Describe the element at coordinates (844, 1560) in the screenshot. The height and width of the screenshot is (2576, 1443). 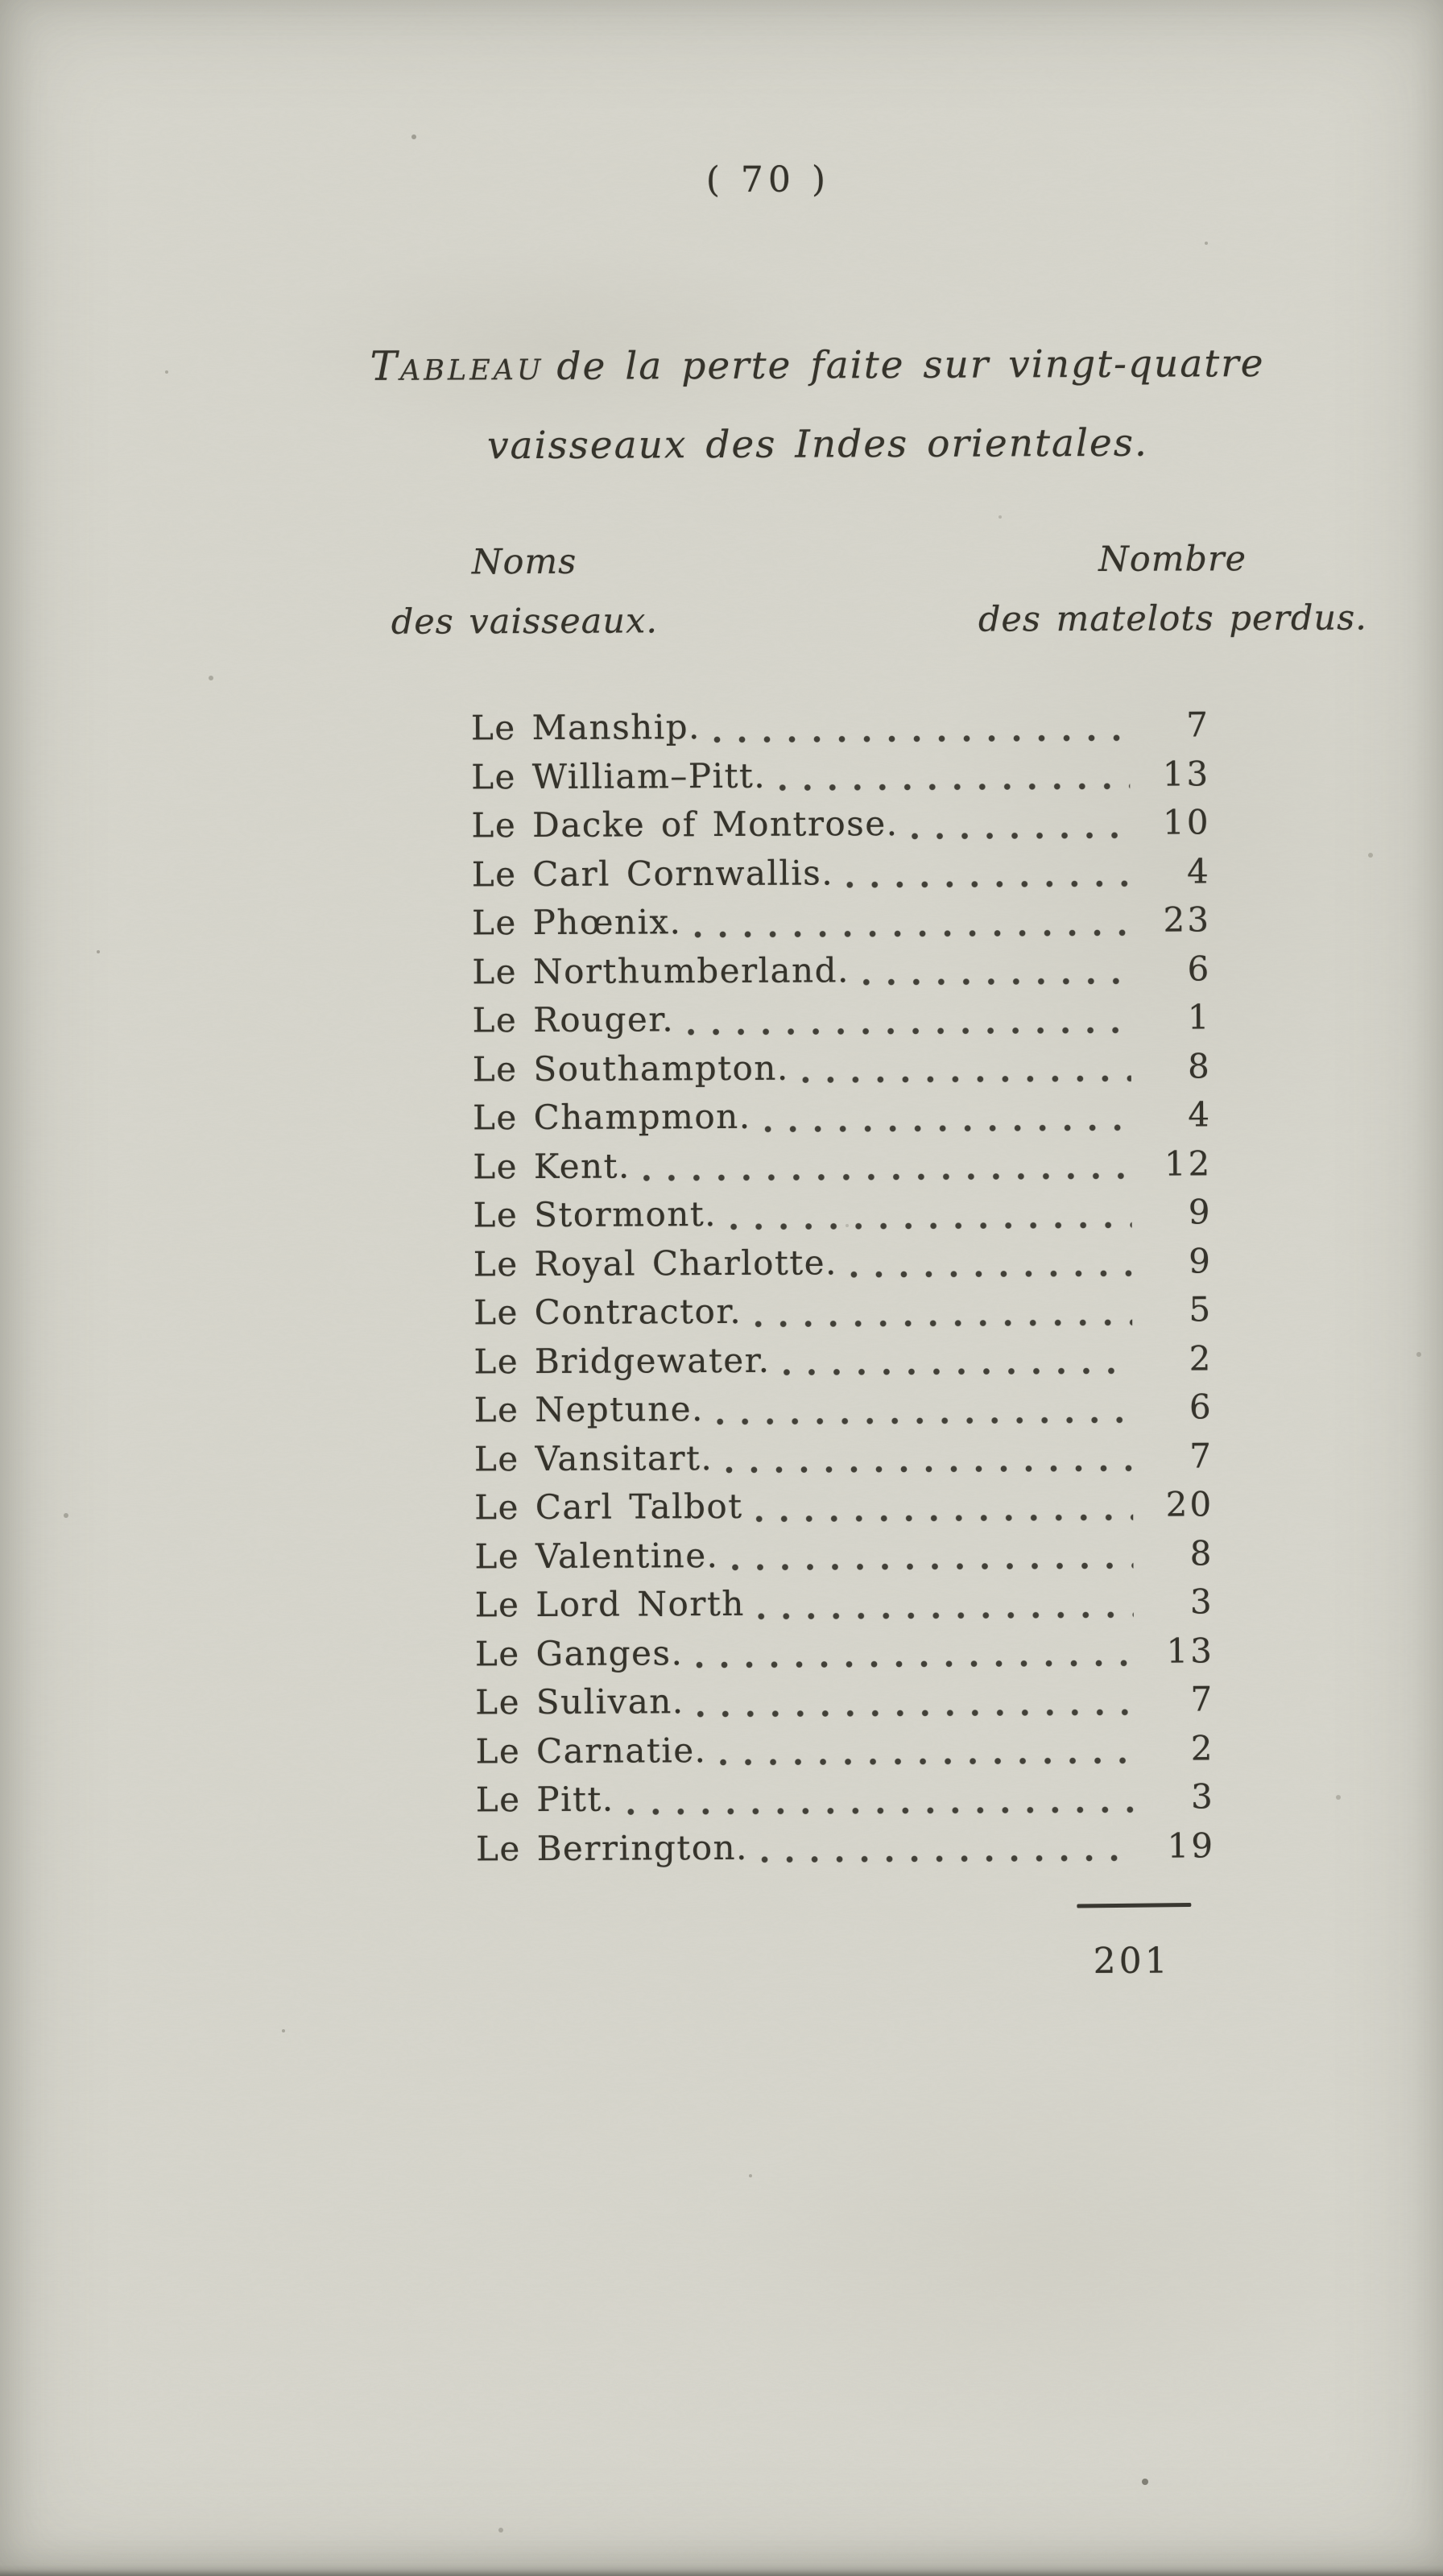
I see `table-row: Le Valentine. 8` at that location.